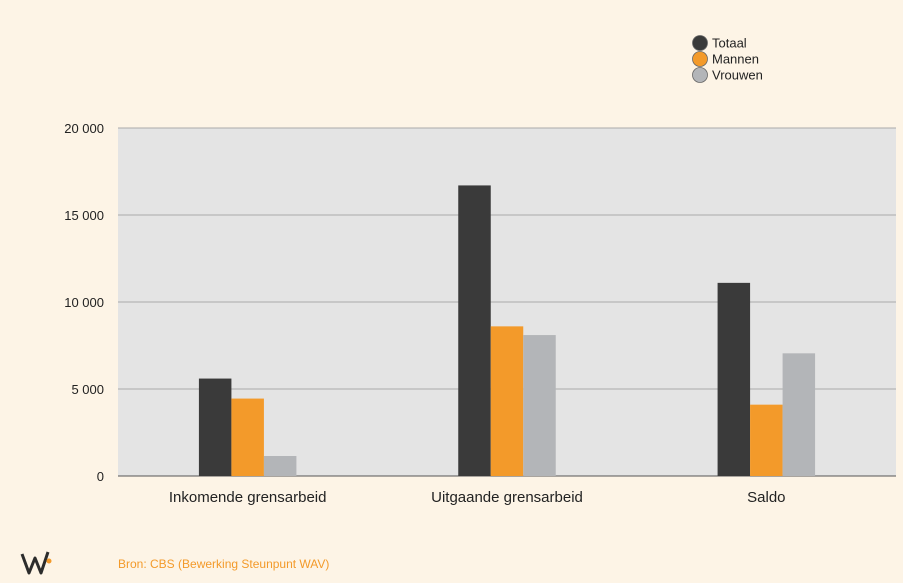 The height and width of the screenshot is (583, 903). I want to click on y-tick-label: 15 000, so click(84, 215).